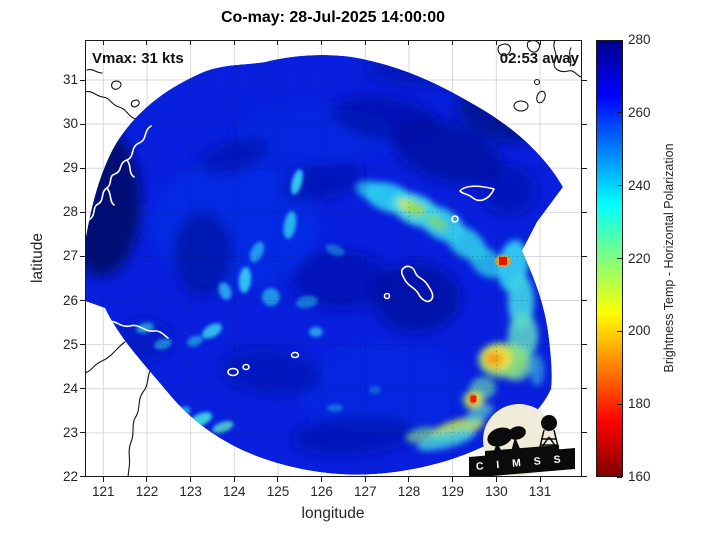 This screenshot has width=720, height=540. What do you see at coordinates (321, 491) in the screenshot?
I see `x-tick-label-126: 126` at bounding box center [321, 491].